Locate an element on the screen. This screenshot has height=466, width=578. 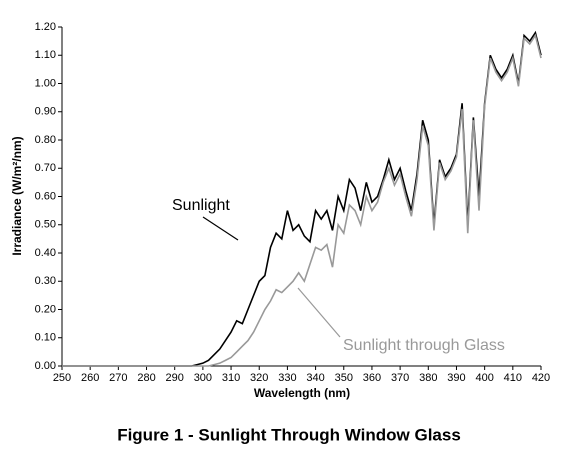
x-tick-label: 320 is located at coordinates (259, 378).